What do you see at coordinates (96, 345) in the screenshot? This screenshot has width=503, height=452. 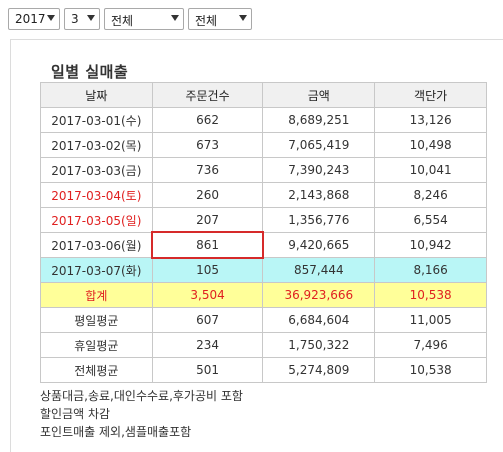 I see `summary-label: 휴일평균` at bounding box center [96, 345].